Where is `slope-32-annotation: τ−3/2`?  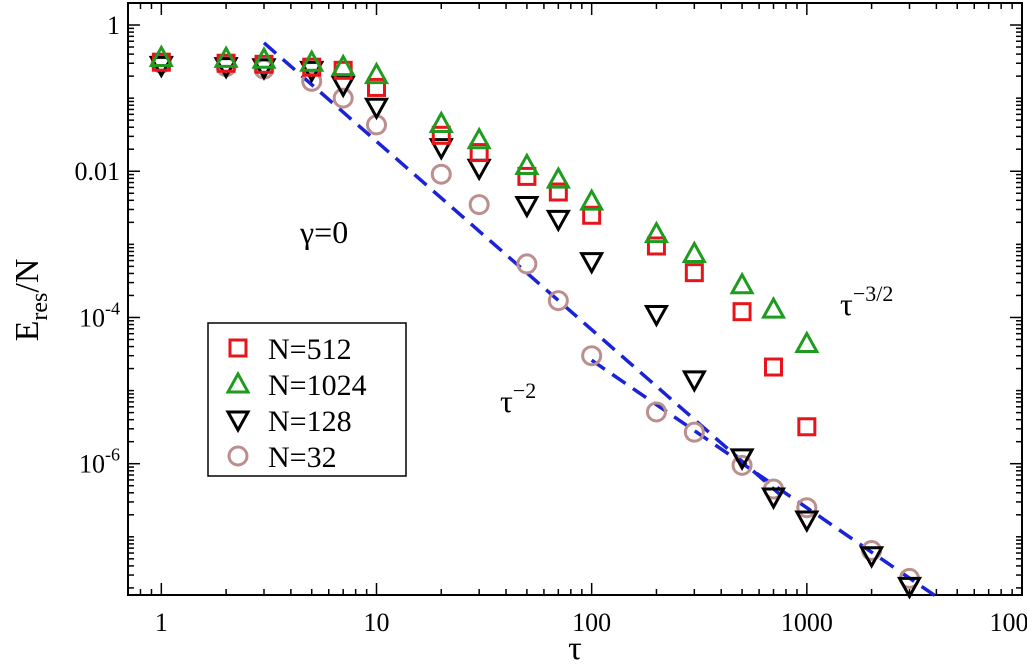
slope-32-annotation: τ−3/2 is located at coordinates (866, 301).